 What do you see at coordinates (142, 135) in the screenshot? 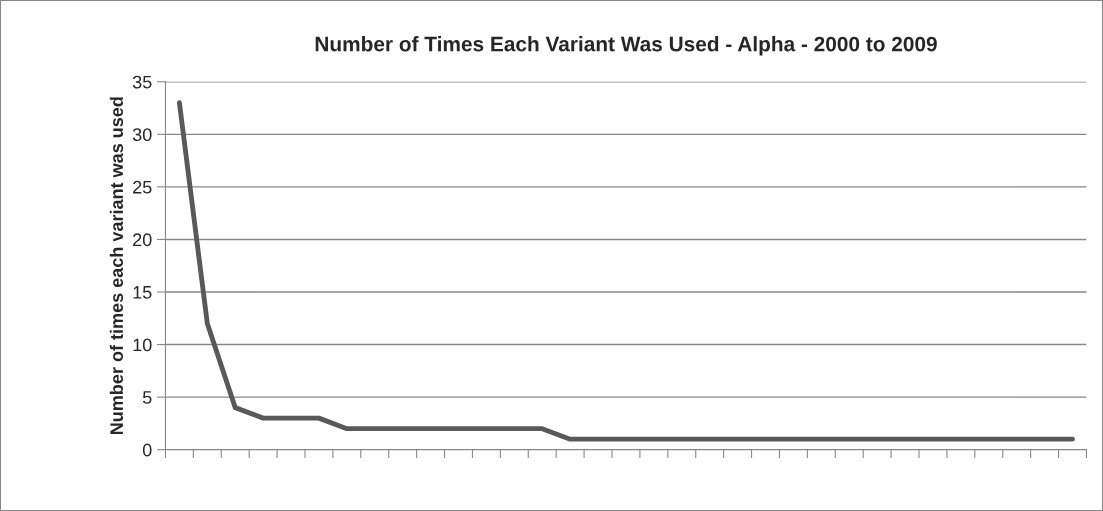
I see `y-tick-label: 30` at bounding box center [142, 135].